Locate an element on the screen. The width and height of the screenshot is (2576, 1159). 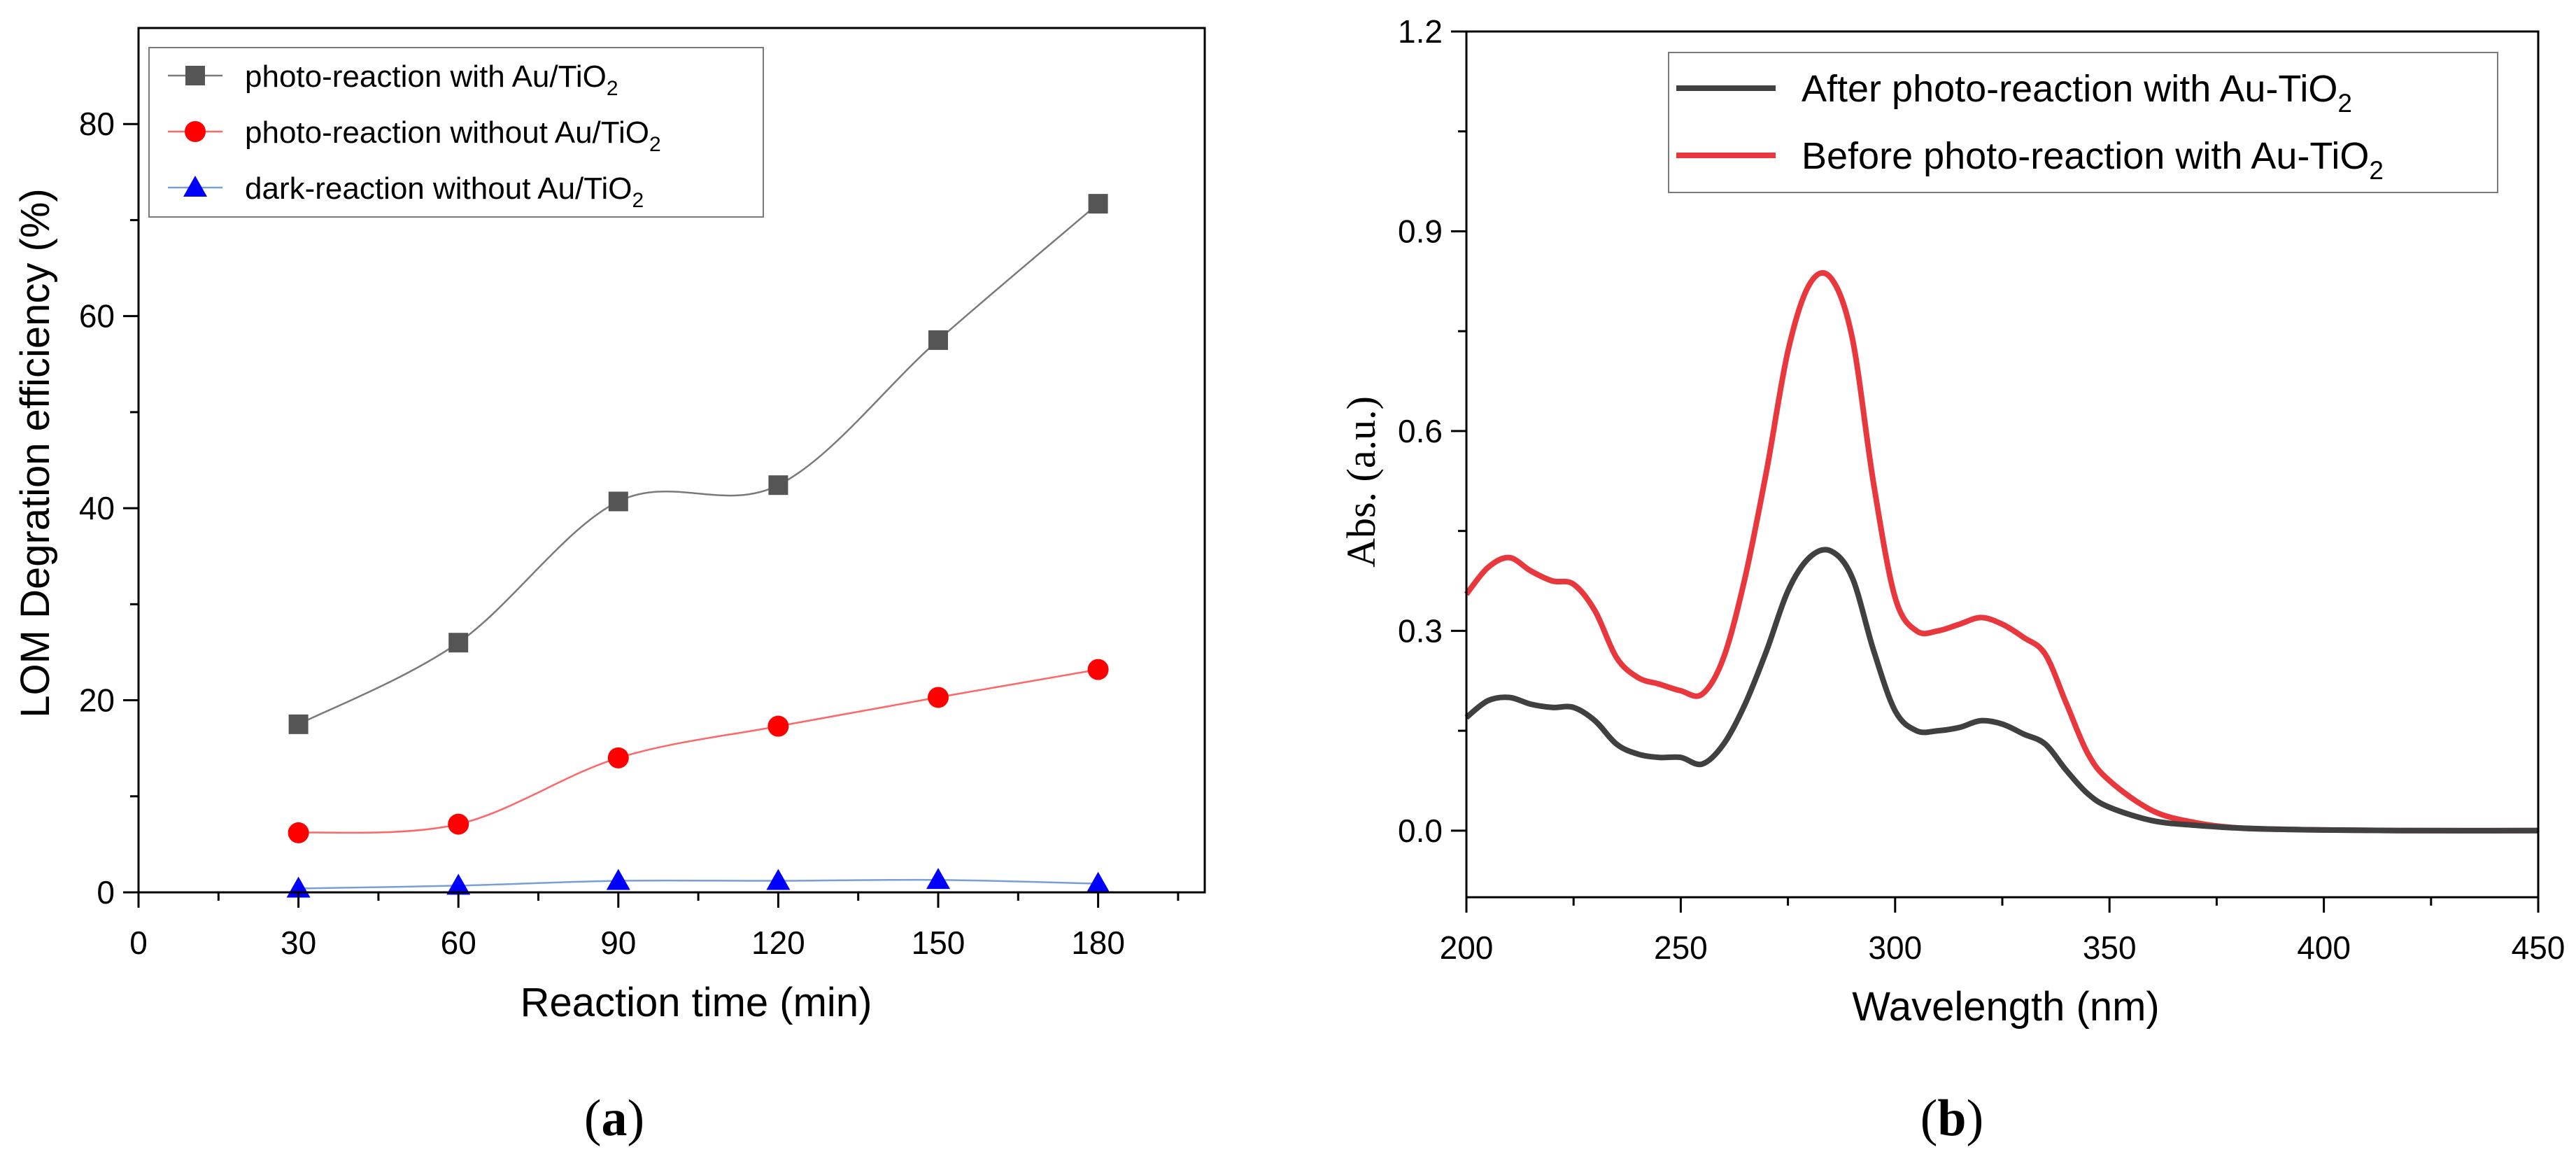
panel-a-x-tick-label: 30 is located at coordinates (298, 943).